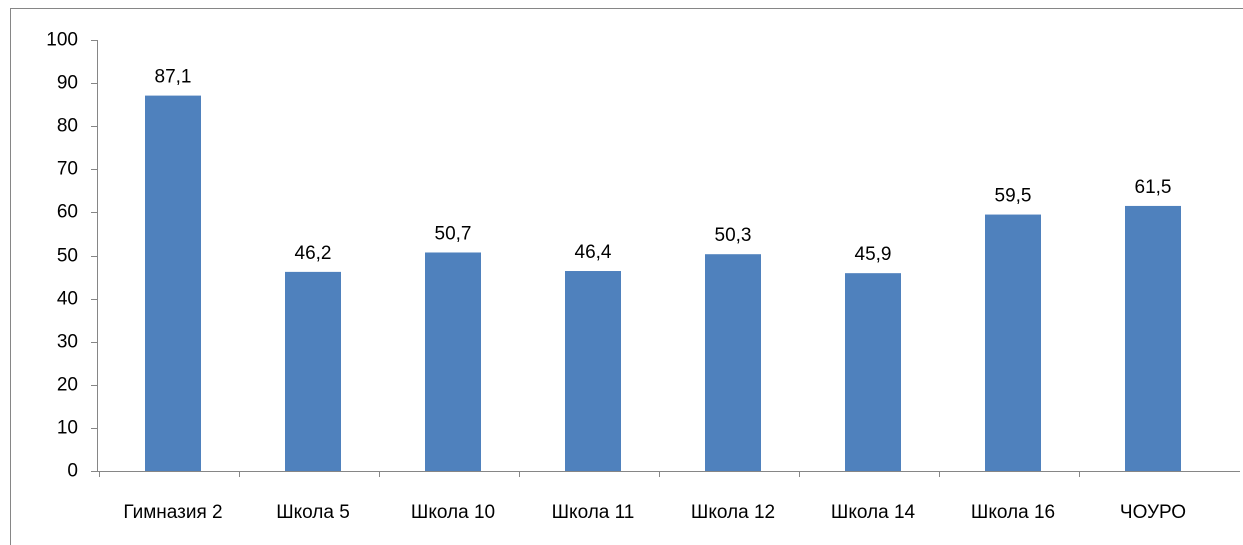 This screenshot has height=545, width=1243. I want to click on data-label: 50,7, so click(453, 233).